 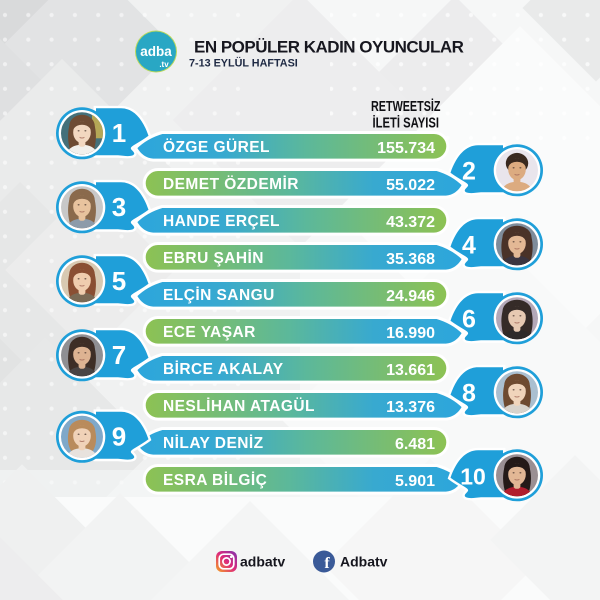 I want to click on svg-text: ESRA BİLGİÇ, so click(x=215, y=480).